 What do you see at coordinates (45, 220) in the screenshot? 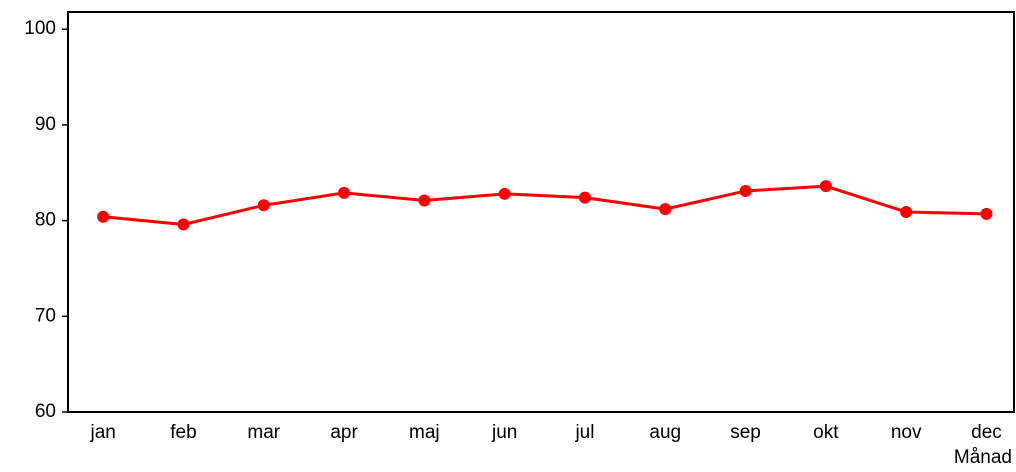
I see `y-tick-label: 80` at bounding box center [45, 220].